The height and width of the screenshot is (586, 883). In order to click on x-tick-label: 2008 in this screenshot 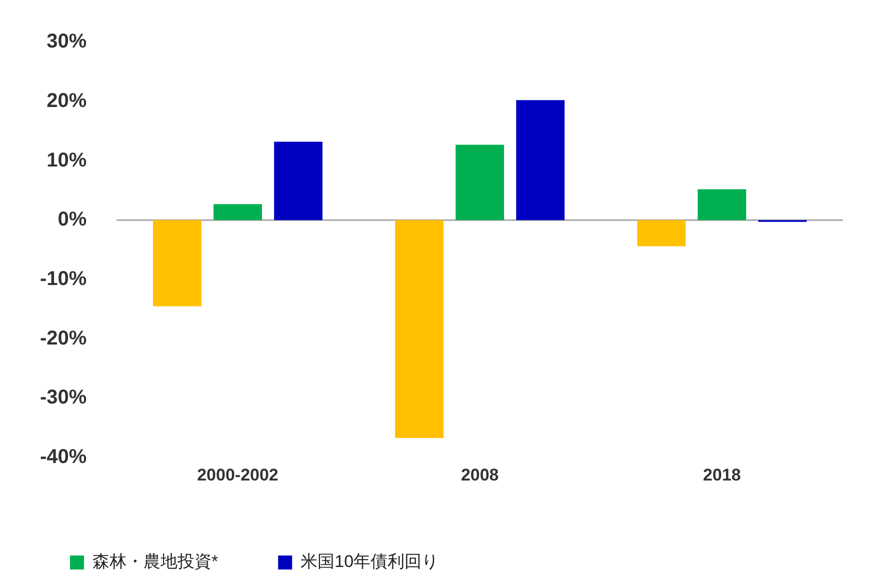, I will do `click(479, 474)`.